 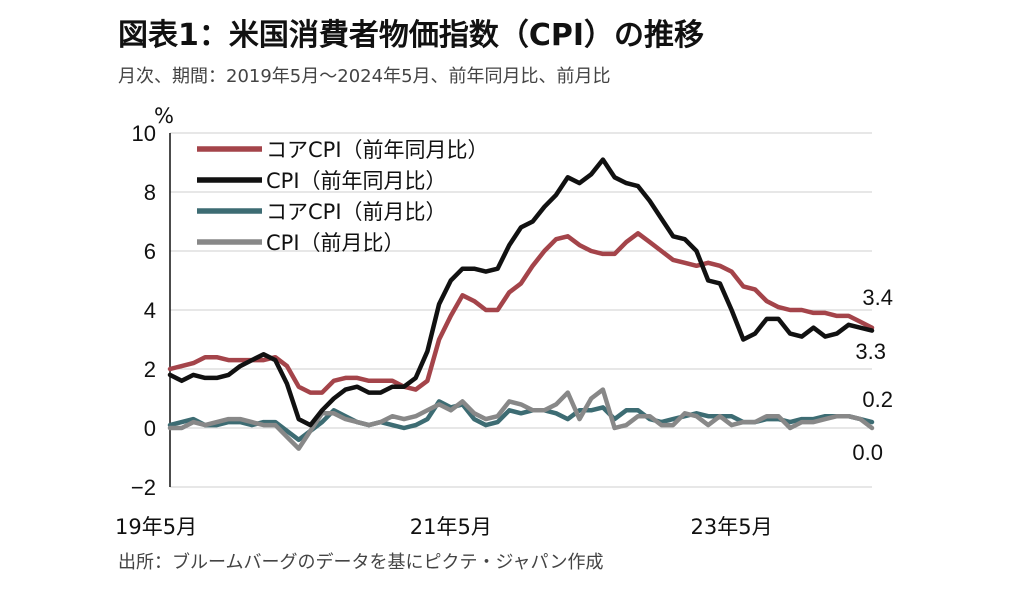 I want to click on x-tick-label: 21年5月, so click(x=451, y=527).